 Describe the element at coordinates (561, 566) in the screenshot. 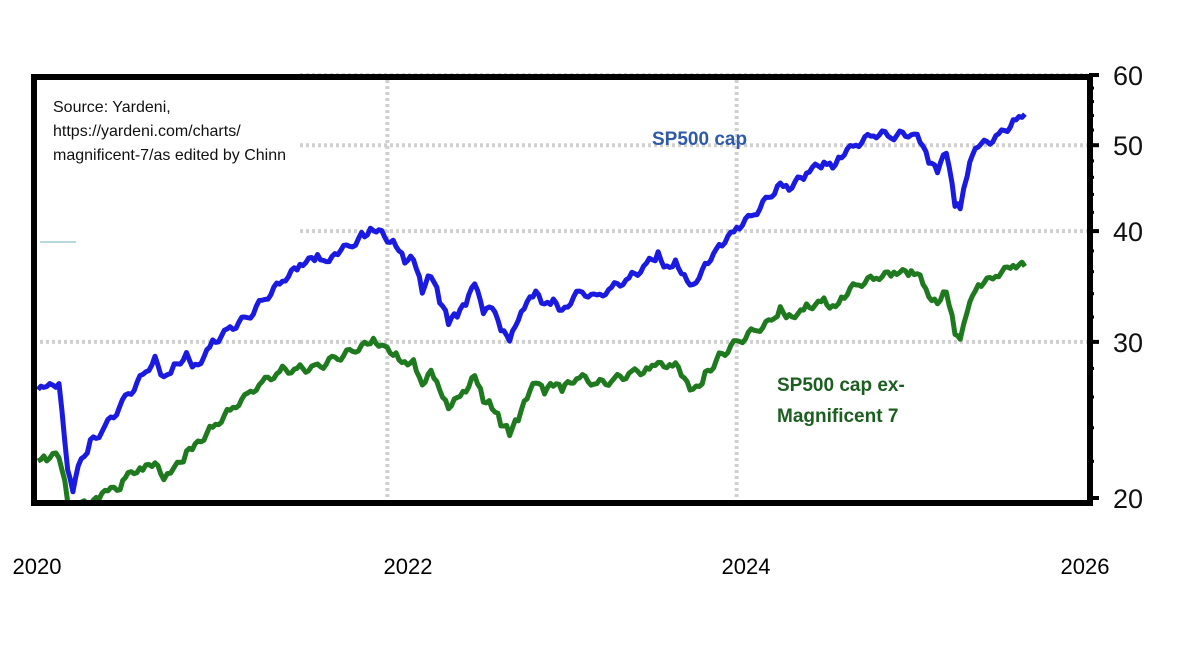

I see `x-axis-ticks: 2020 2022 2024 2026` at that location.